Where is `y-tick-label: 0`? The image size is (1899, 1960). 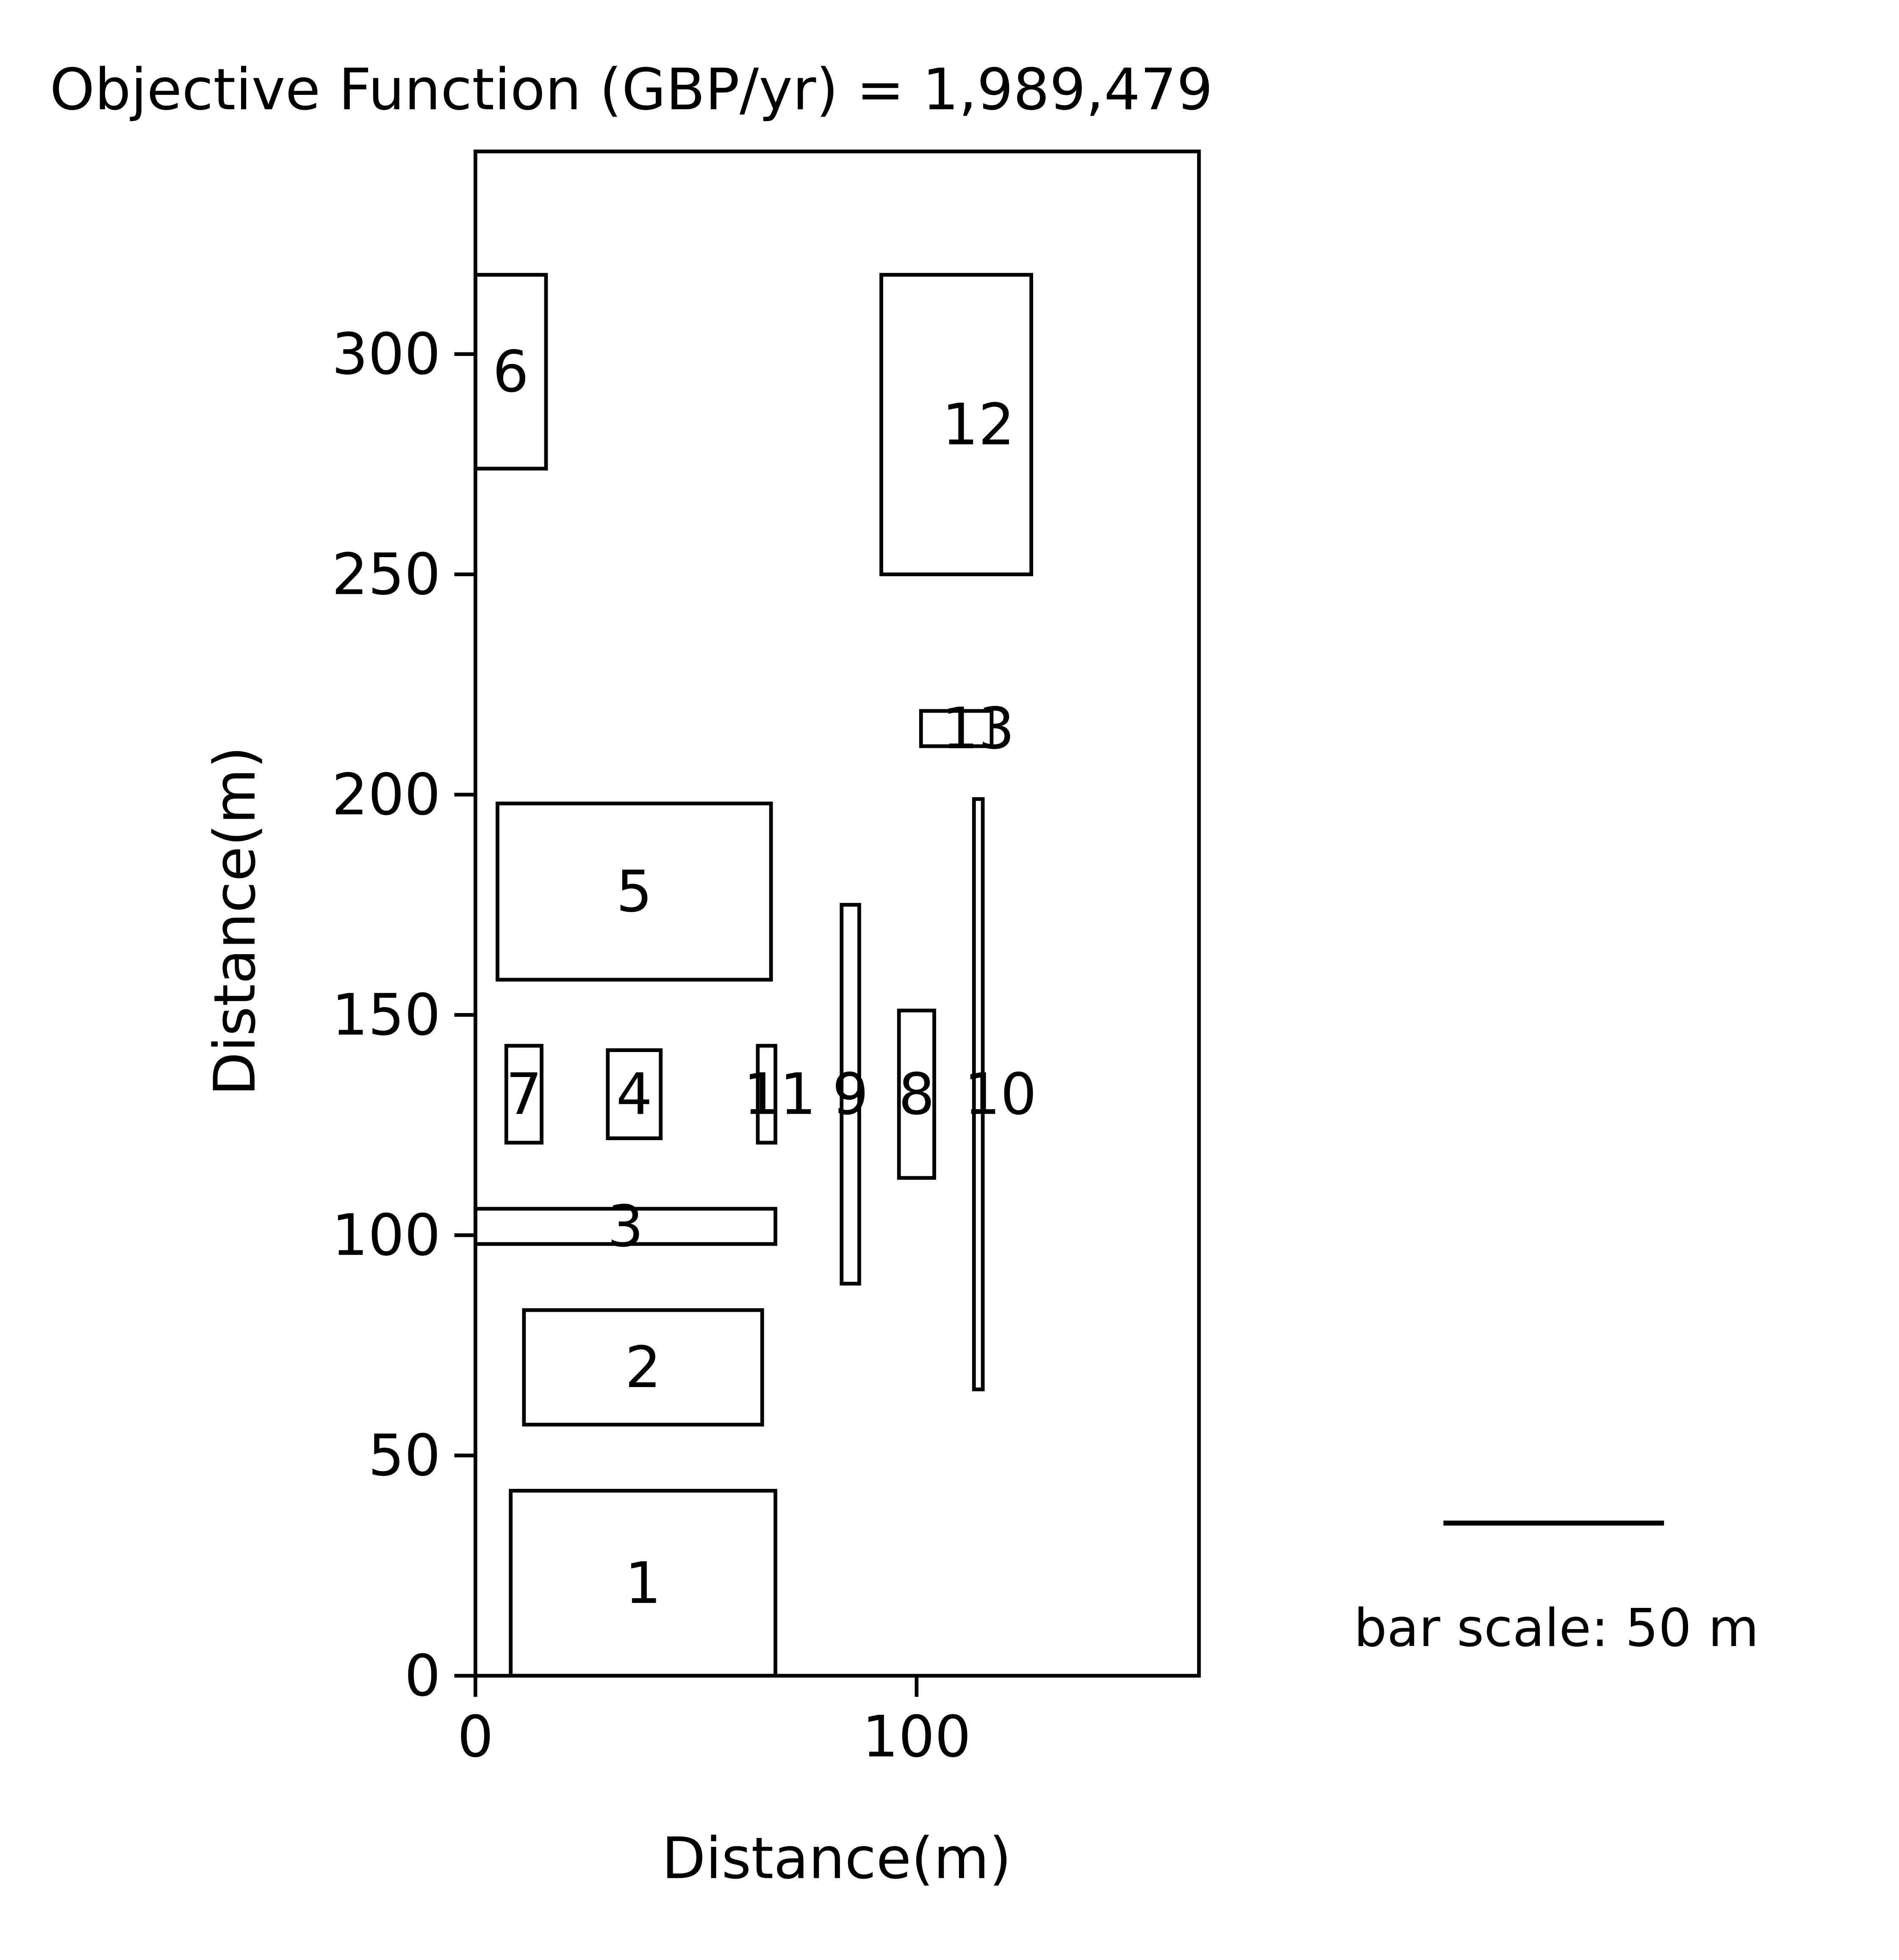 y-tick-label: 0 is located at coordinates (423, 1676).